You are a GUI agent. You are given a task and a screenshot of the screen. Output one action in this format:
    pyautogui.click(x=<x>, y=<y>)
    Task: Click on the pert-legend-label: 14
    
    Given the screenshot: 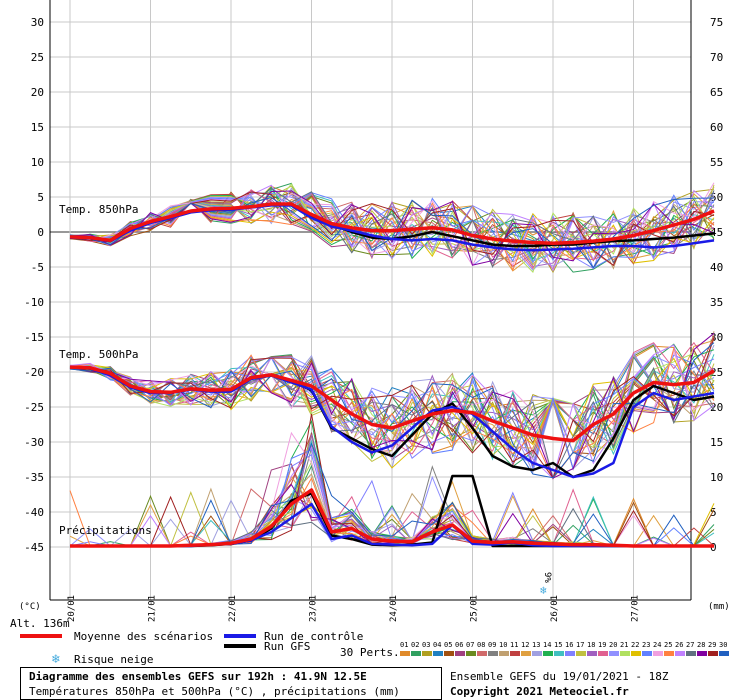 What is the action you would take?
    pyautogui.click(x=547, y=645)
    